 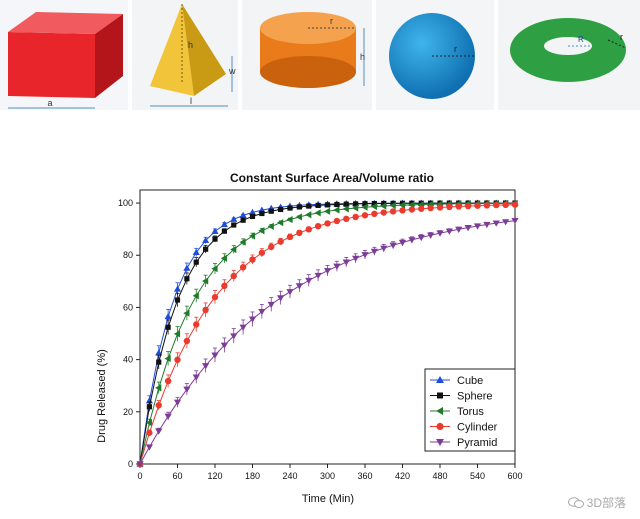 I want to click on torus-dim-R: R, so click(x=581, y=39).